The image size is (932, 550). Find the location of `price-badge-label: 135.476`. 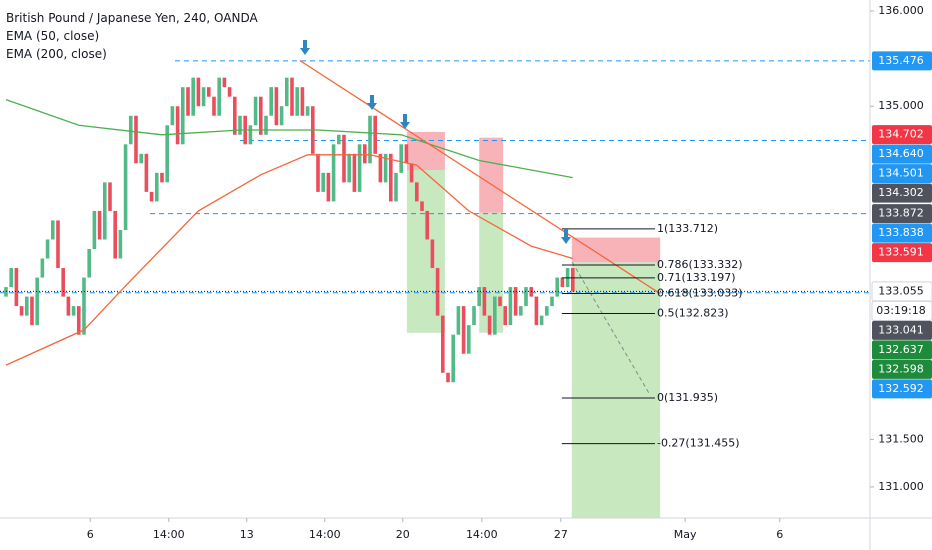

price-badge-label: 135.476 is located at coordinates (901, 60).